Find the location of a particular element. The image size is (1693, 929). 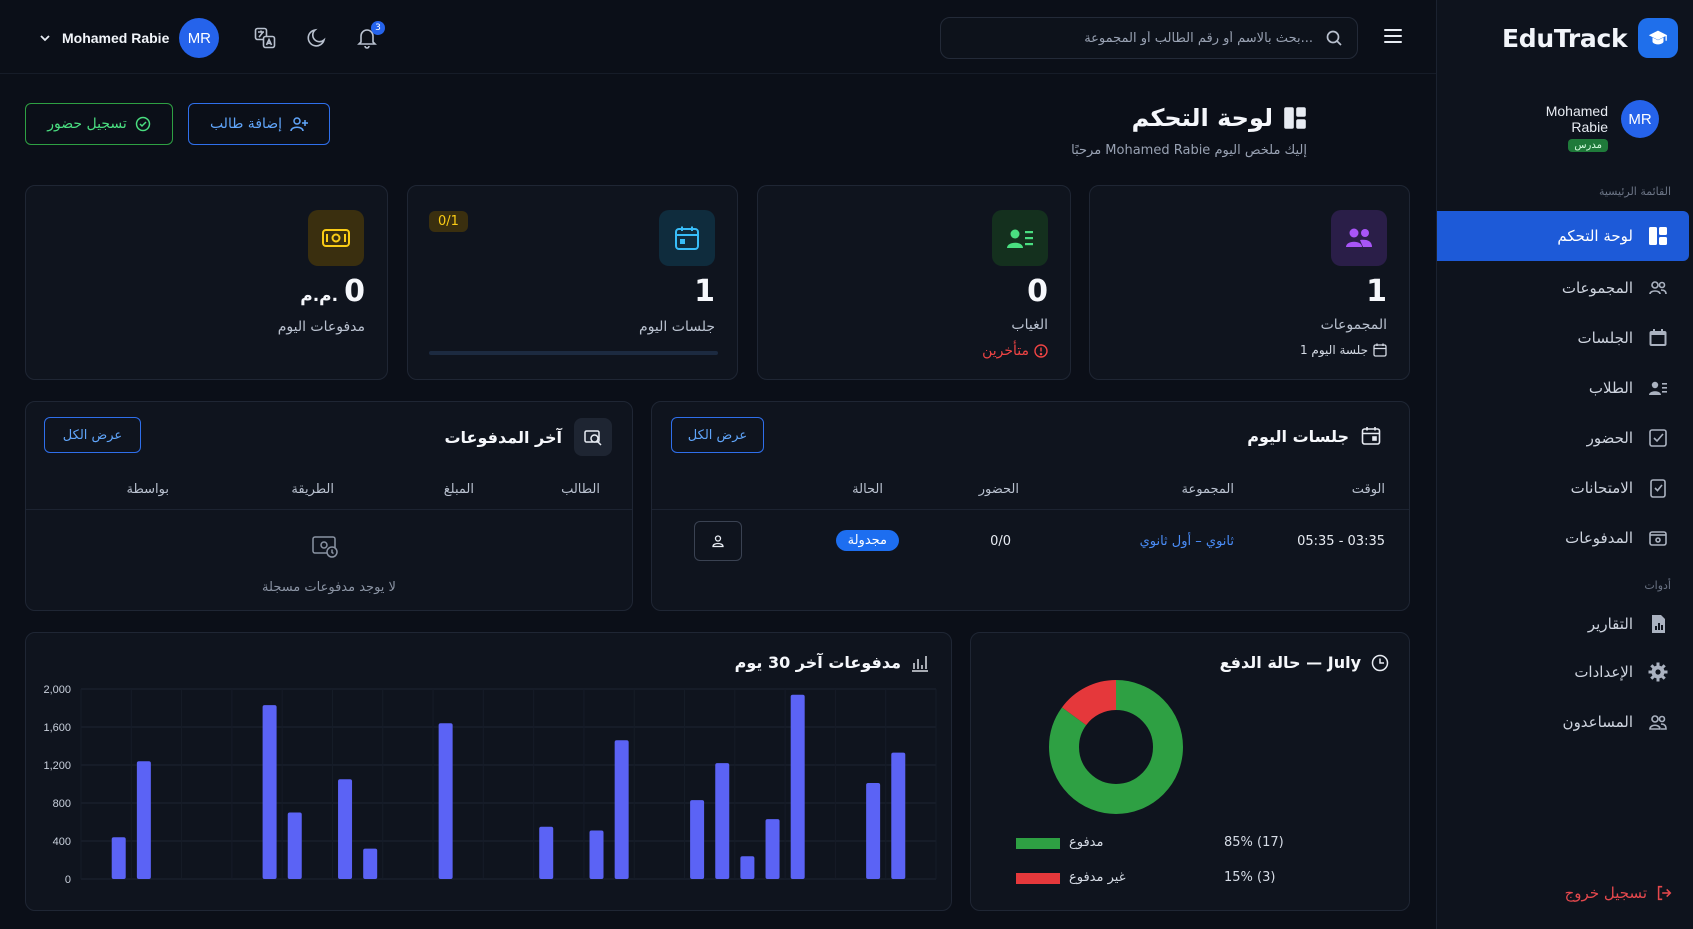

sidebar-item-label: لوحة التحكم is located at coordinates (1595, 236).